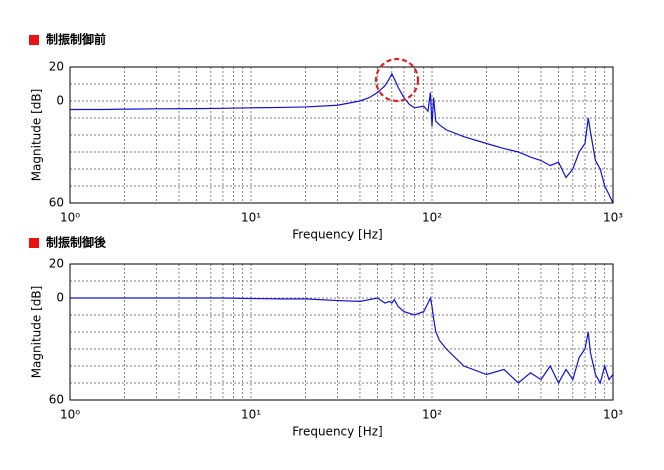 This screenshot has width=664, height=470. I want to click on highlight-circle, so click(397, 80).